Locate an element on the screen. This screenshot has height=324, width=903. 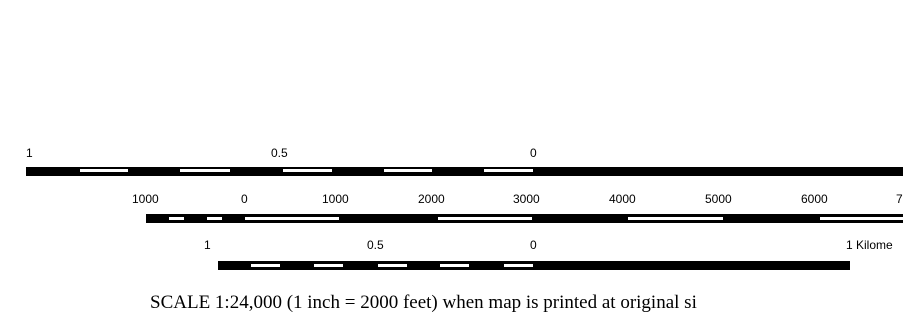
km-label-0: 0 is located at coordinates (533, 245).